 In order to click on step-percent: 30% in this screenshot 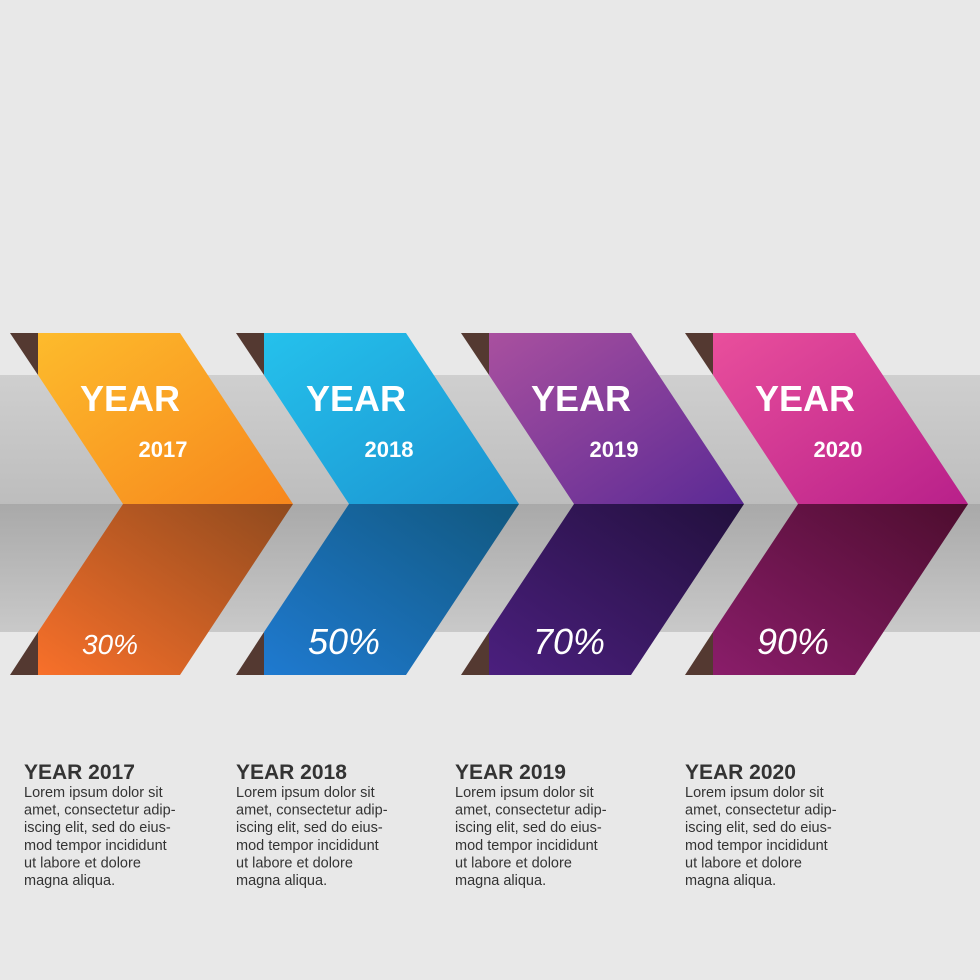, I will do `click(110, 644)`.